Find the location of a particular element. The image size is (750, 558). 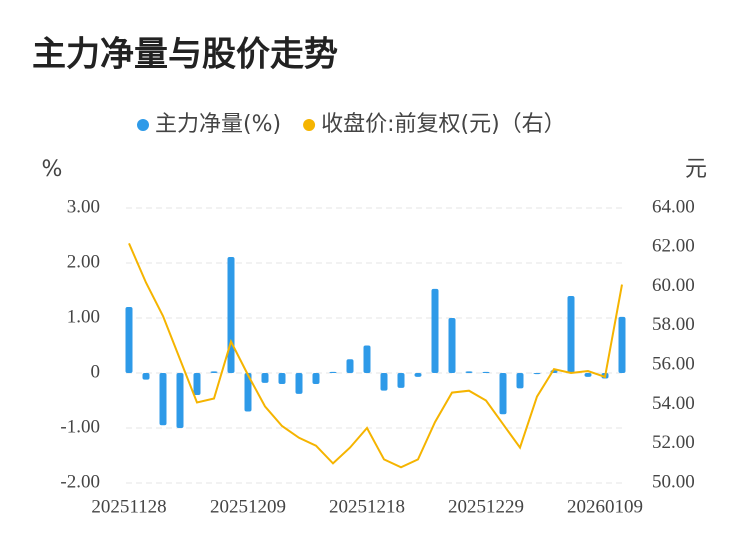

y-tick-label: -2.00 is located at coordinates (80, 481).